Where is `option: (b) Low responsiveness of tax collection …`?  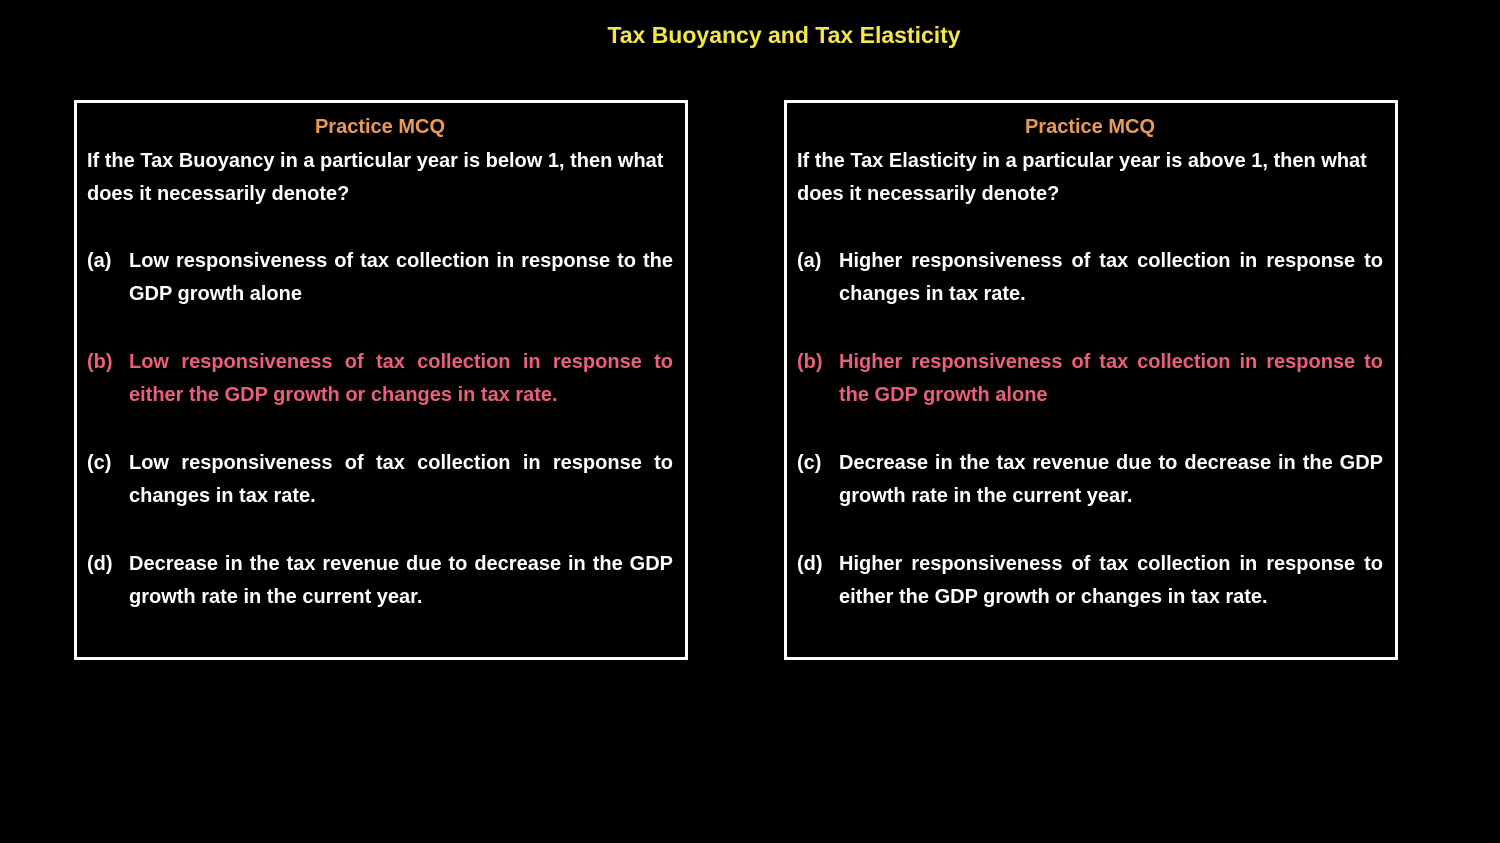
option: (b) Low responsiveness of tax collection … is located at coordinates (380, 379).